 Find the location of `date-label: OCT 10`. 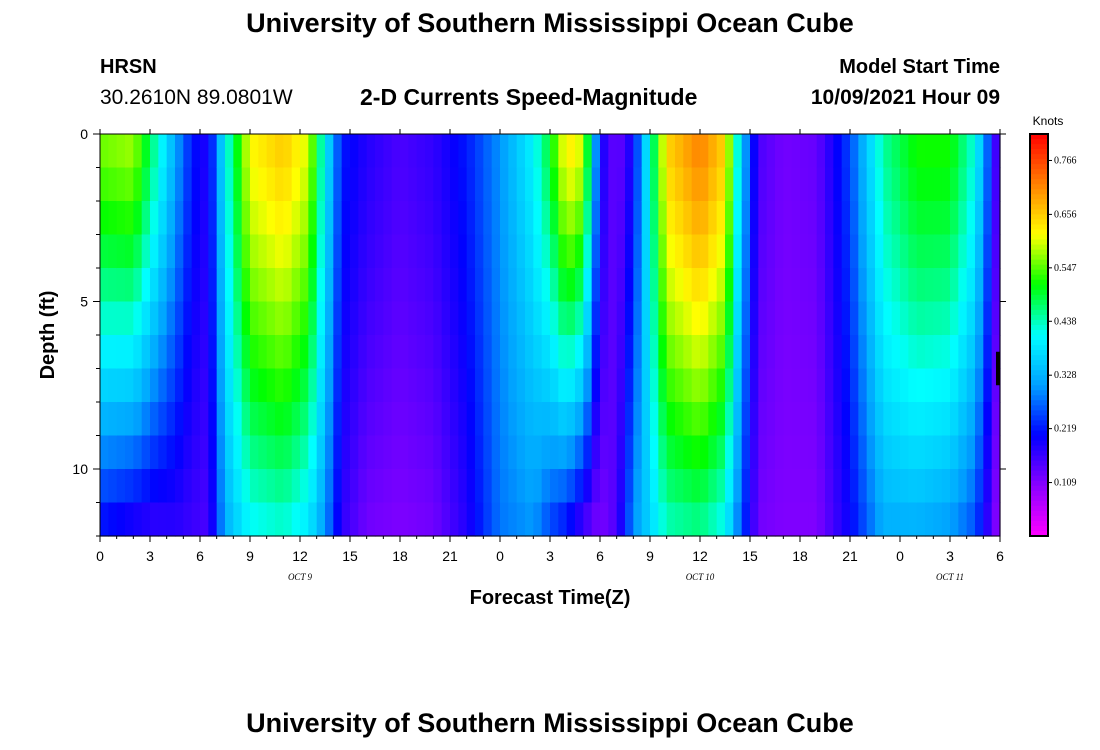

date-label: OCT 10 is located at coordinates (700, 577).